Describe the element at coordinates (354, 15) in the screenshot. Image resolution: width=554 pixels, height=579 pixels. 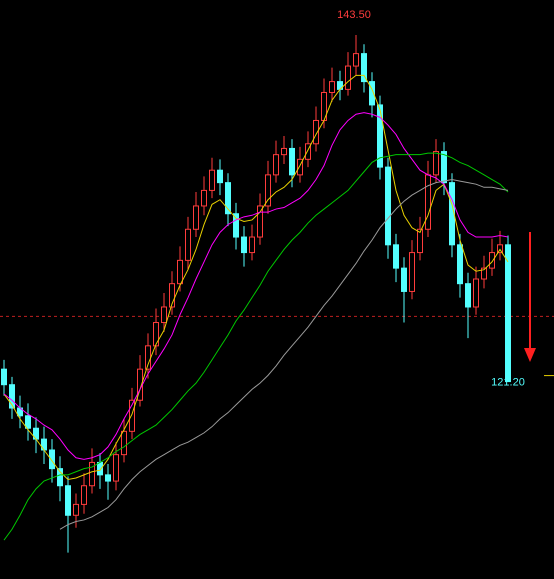
I see `max-price-label: 143.50` at that location.